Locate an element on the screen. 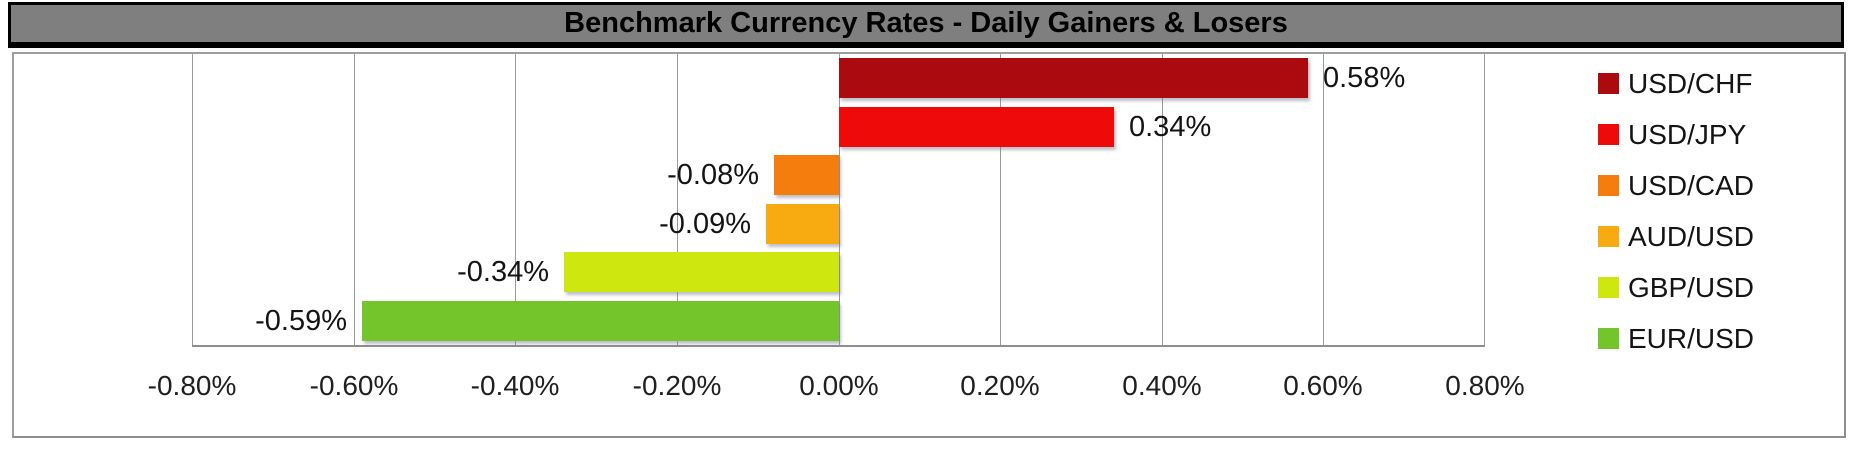  x-tick-label: -0.20% is located at coordinates (677, 385).